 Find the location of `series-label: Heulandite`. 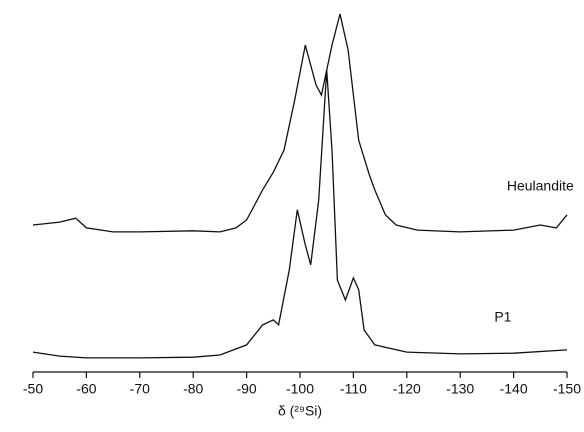

series-label: Heulandite is located at coordinates (540, 186).